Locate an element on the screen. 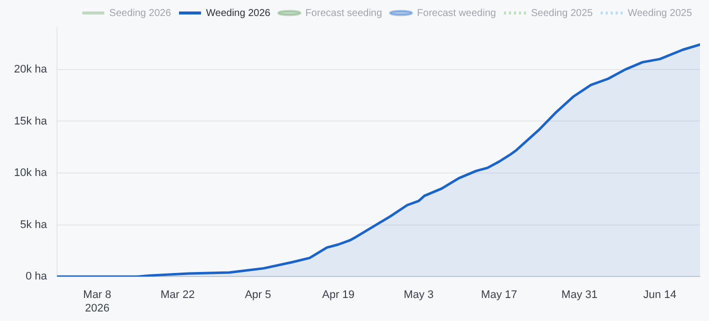  x-tick-label: Apr 5 is located at coordinates (258, 295).